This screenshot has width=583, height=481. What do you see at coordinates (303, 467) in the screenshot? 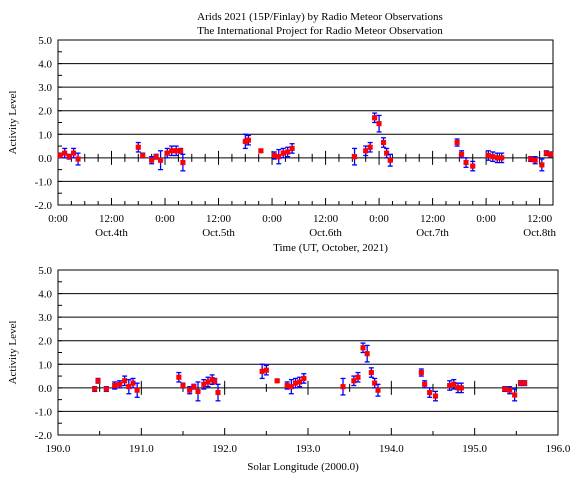
I see `x-axis-title: Solar Longitude (2000.0)` at bounding box center [303, 467].